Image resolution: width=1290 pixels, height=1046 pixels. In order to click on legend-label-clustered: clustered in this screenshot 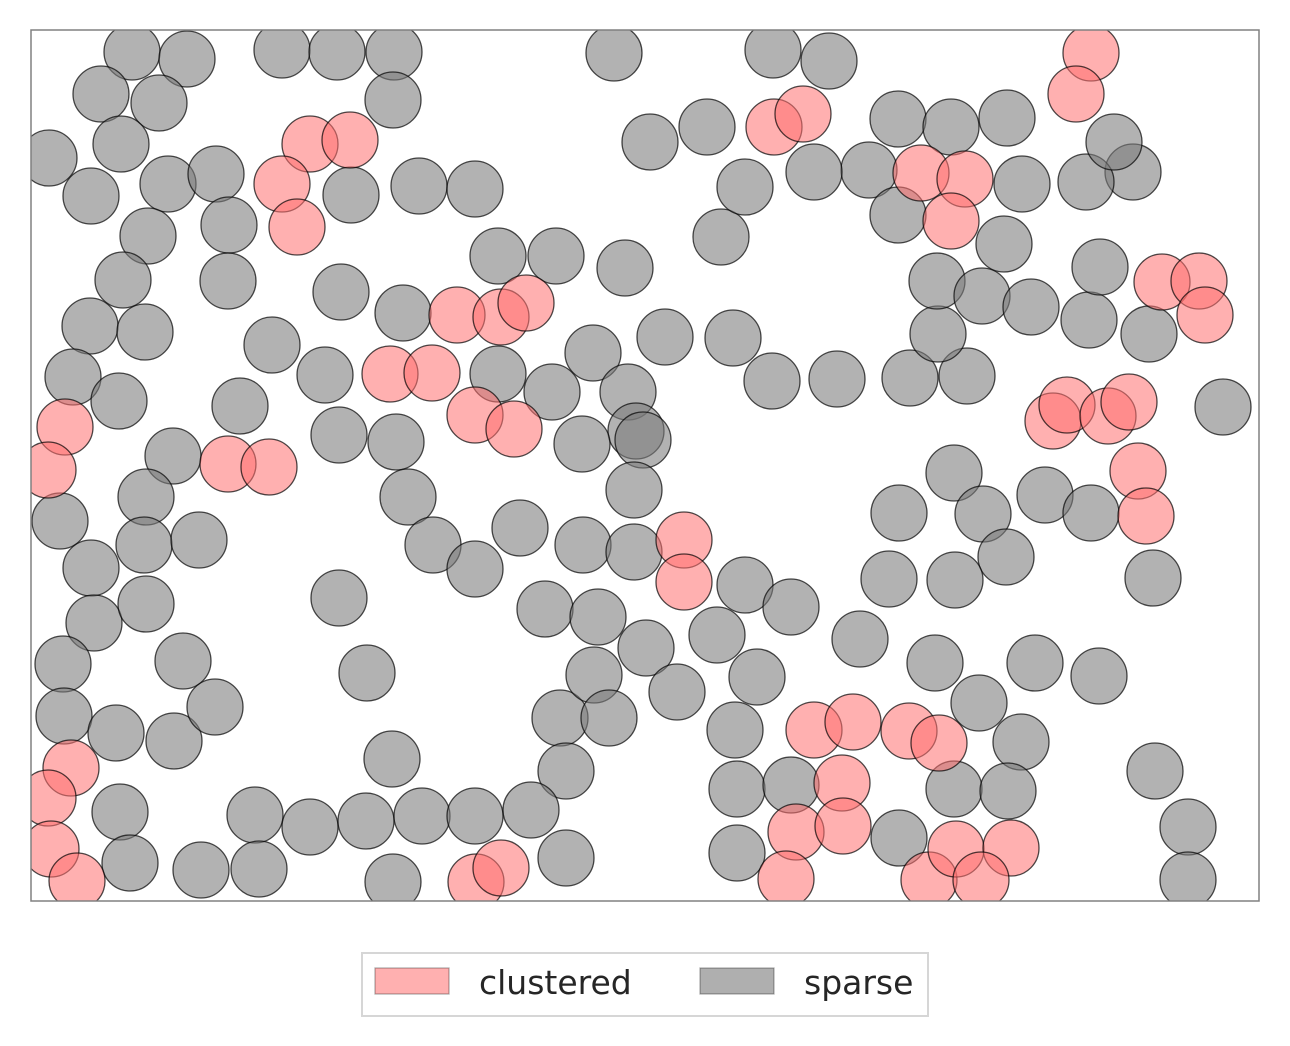, I will do `click(555, 982)`.